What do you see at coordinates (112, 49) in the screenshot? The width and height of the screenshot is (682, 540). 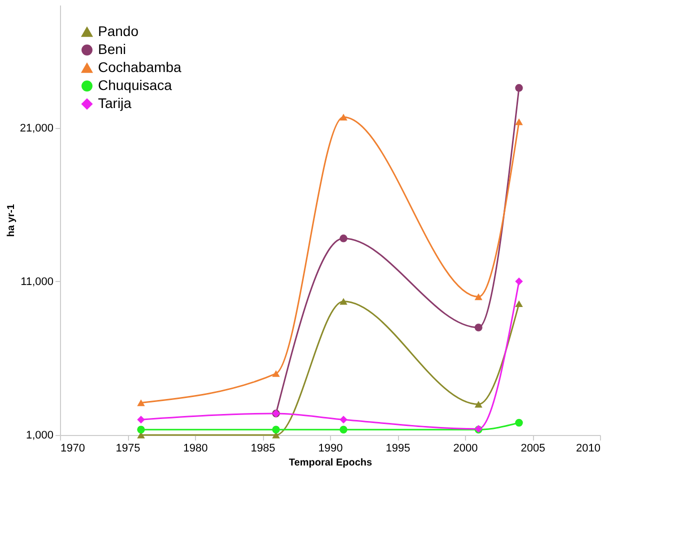 I see `legend-label: Beni` at bounding box center [112, 49].